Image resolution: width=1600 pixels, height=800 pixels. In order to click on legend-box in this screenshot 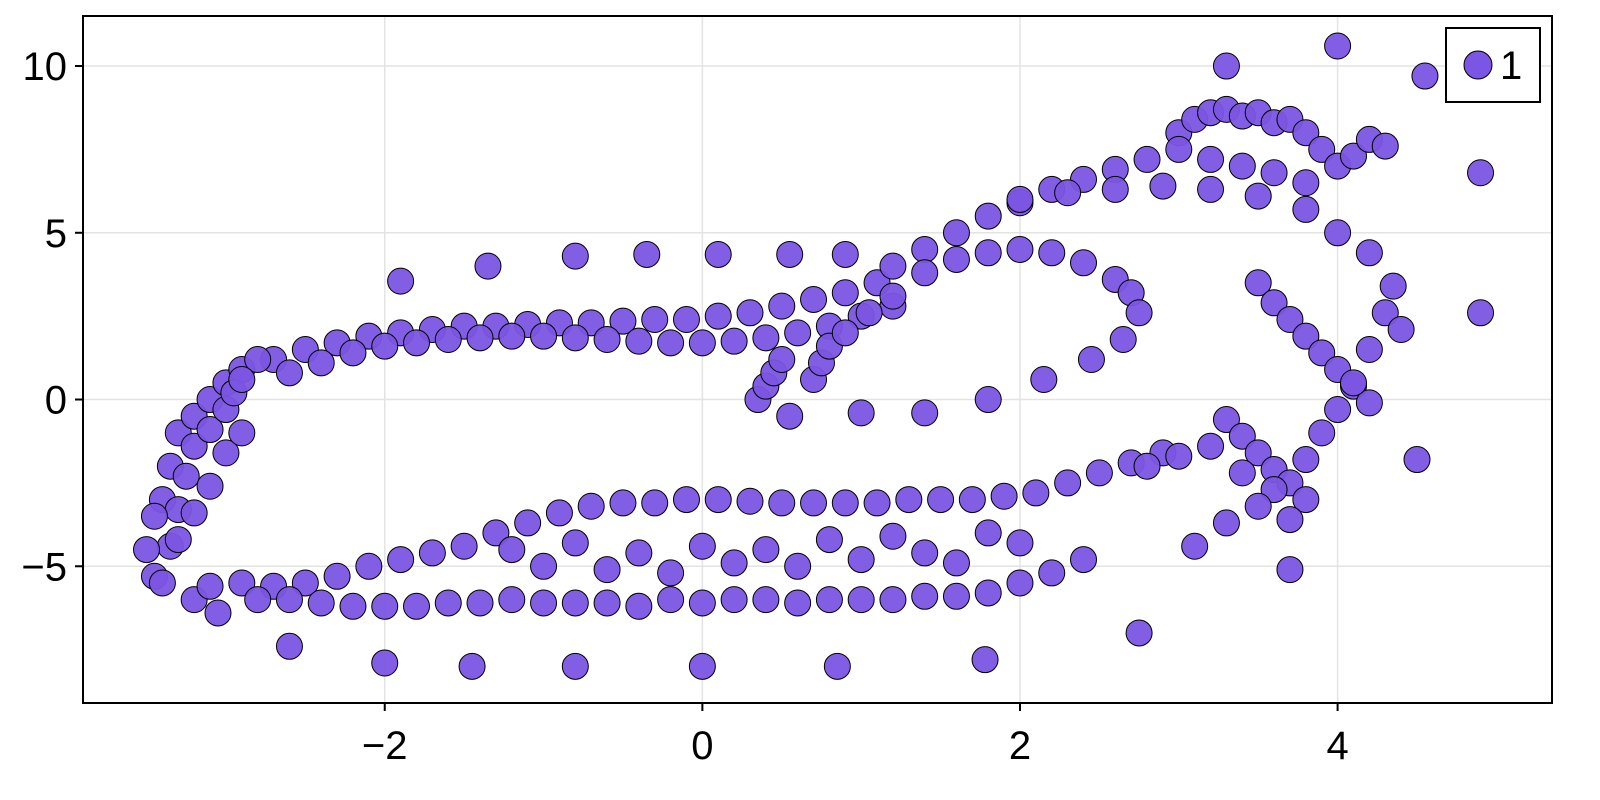, I will do `click(1493, 65)`.